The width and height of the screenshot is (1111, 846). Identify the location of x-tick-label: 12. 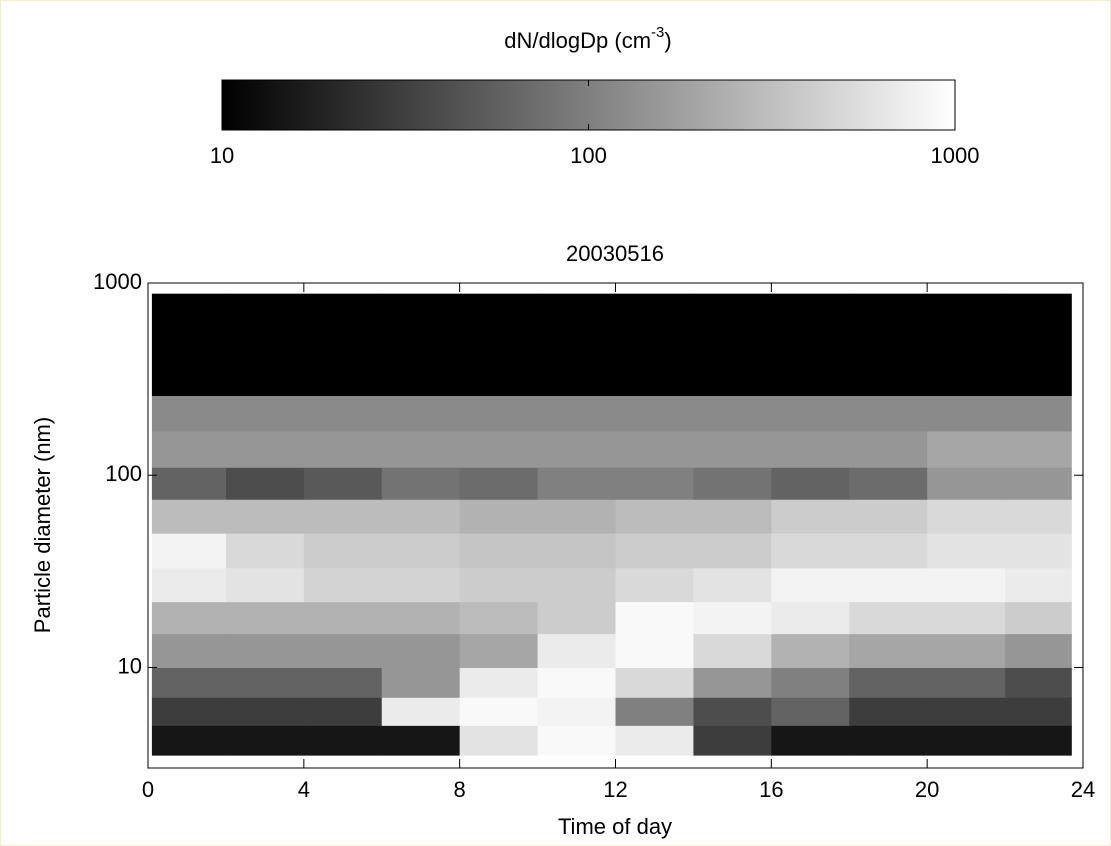
(615, 789).